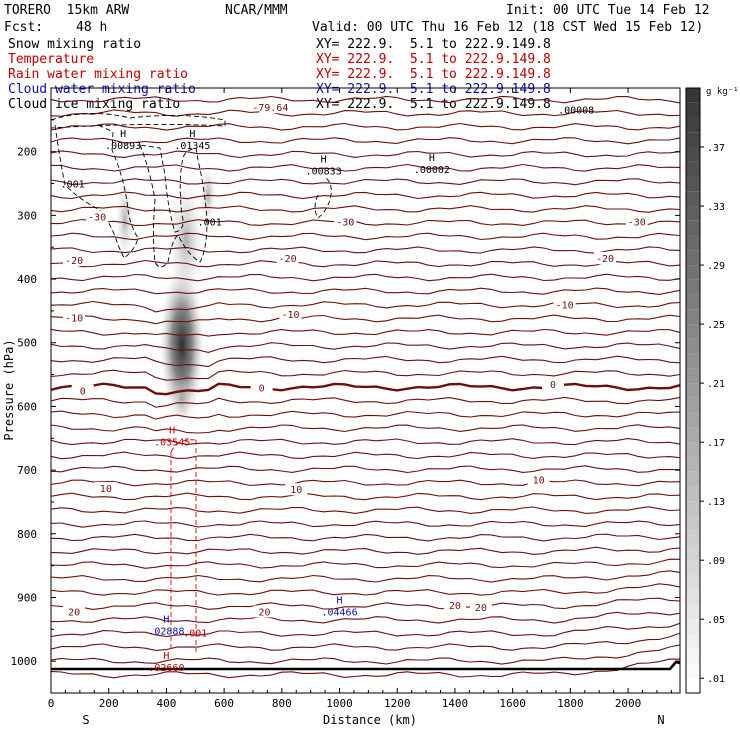 This screenshot has height=740, width=740. Describe the element at coordinates (98, 74) in the screenshot. I see `field-name-rain: Rain water mixing ratio` at that location.